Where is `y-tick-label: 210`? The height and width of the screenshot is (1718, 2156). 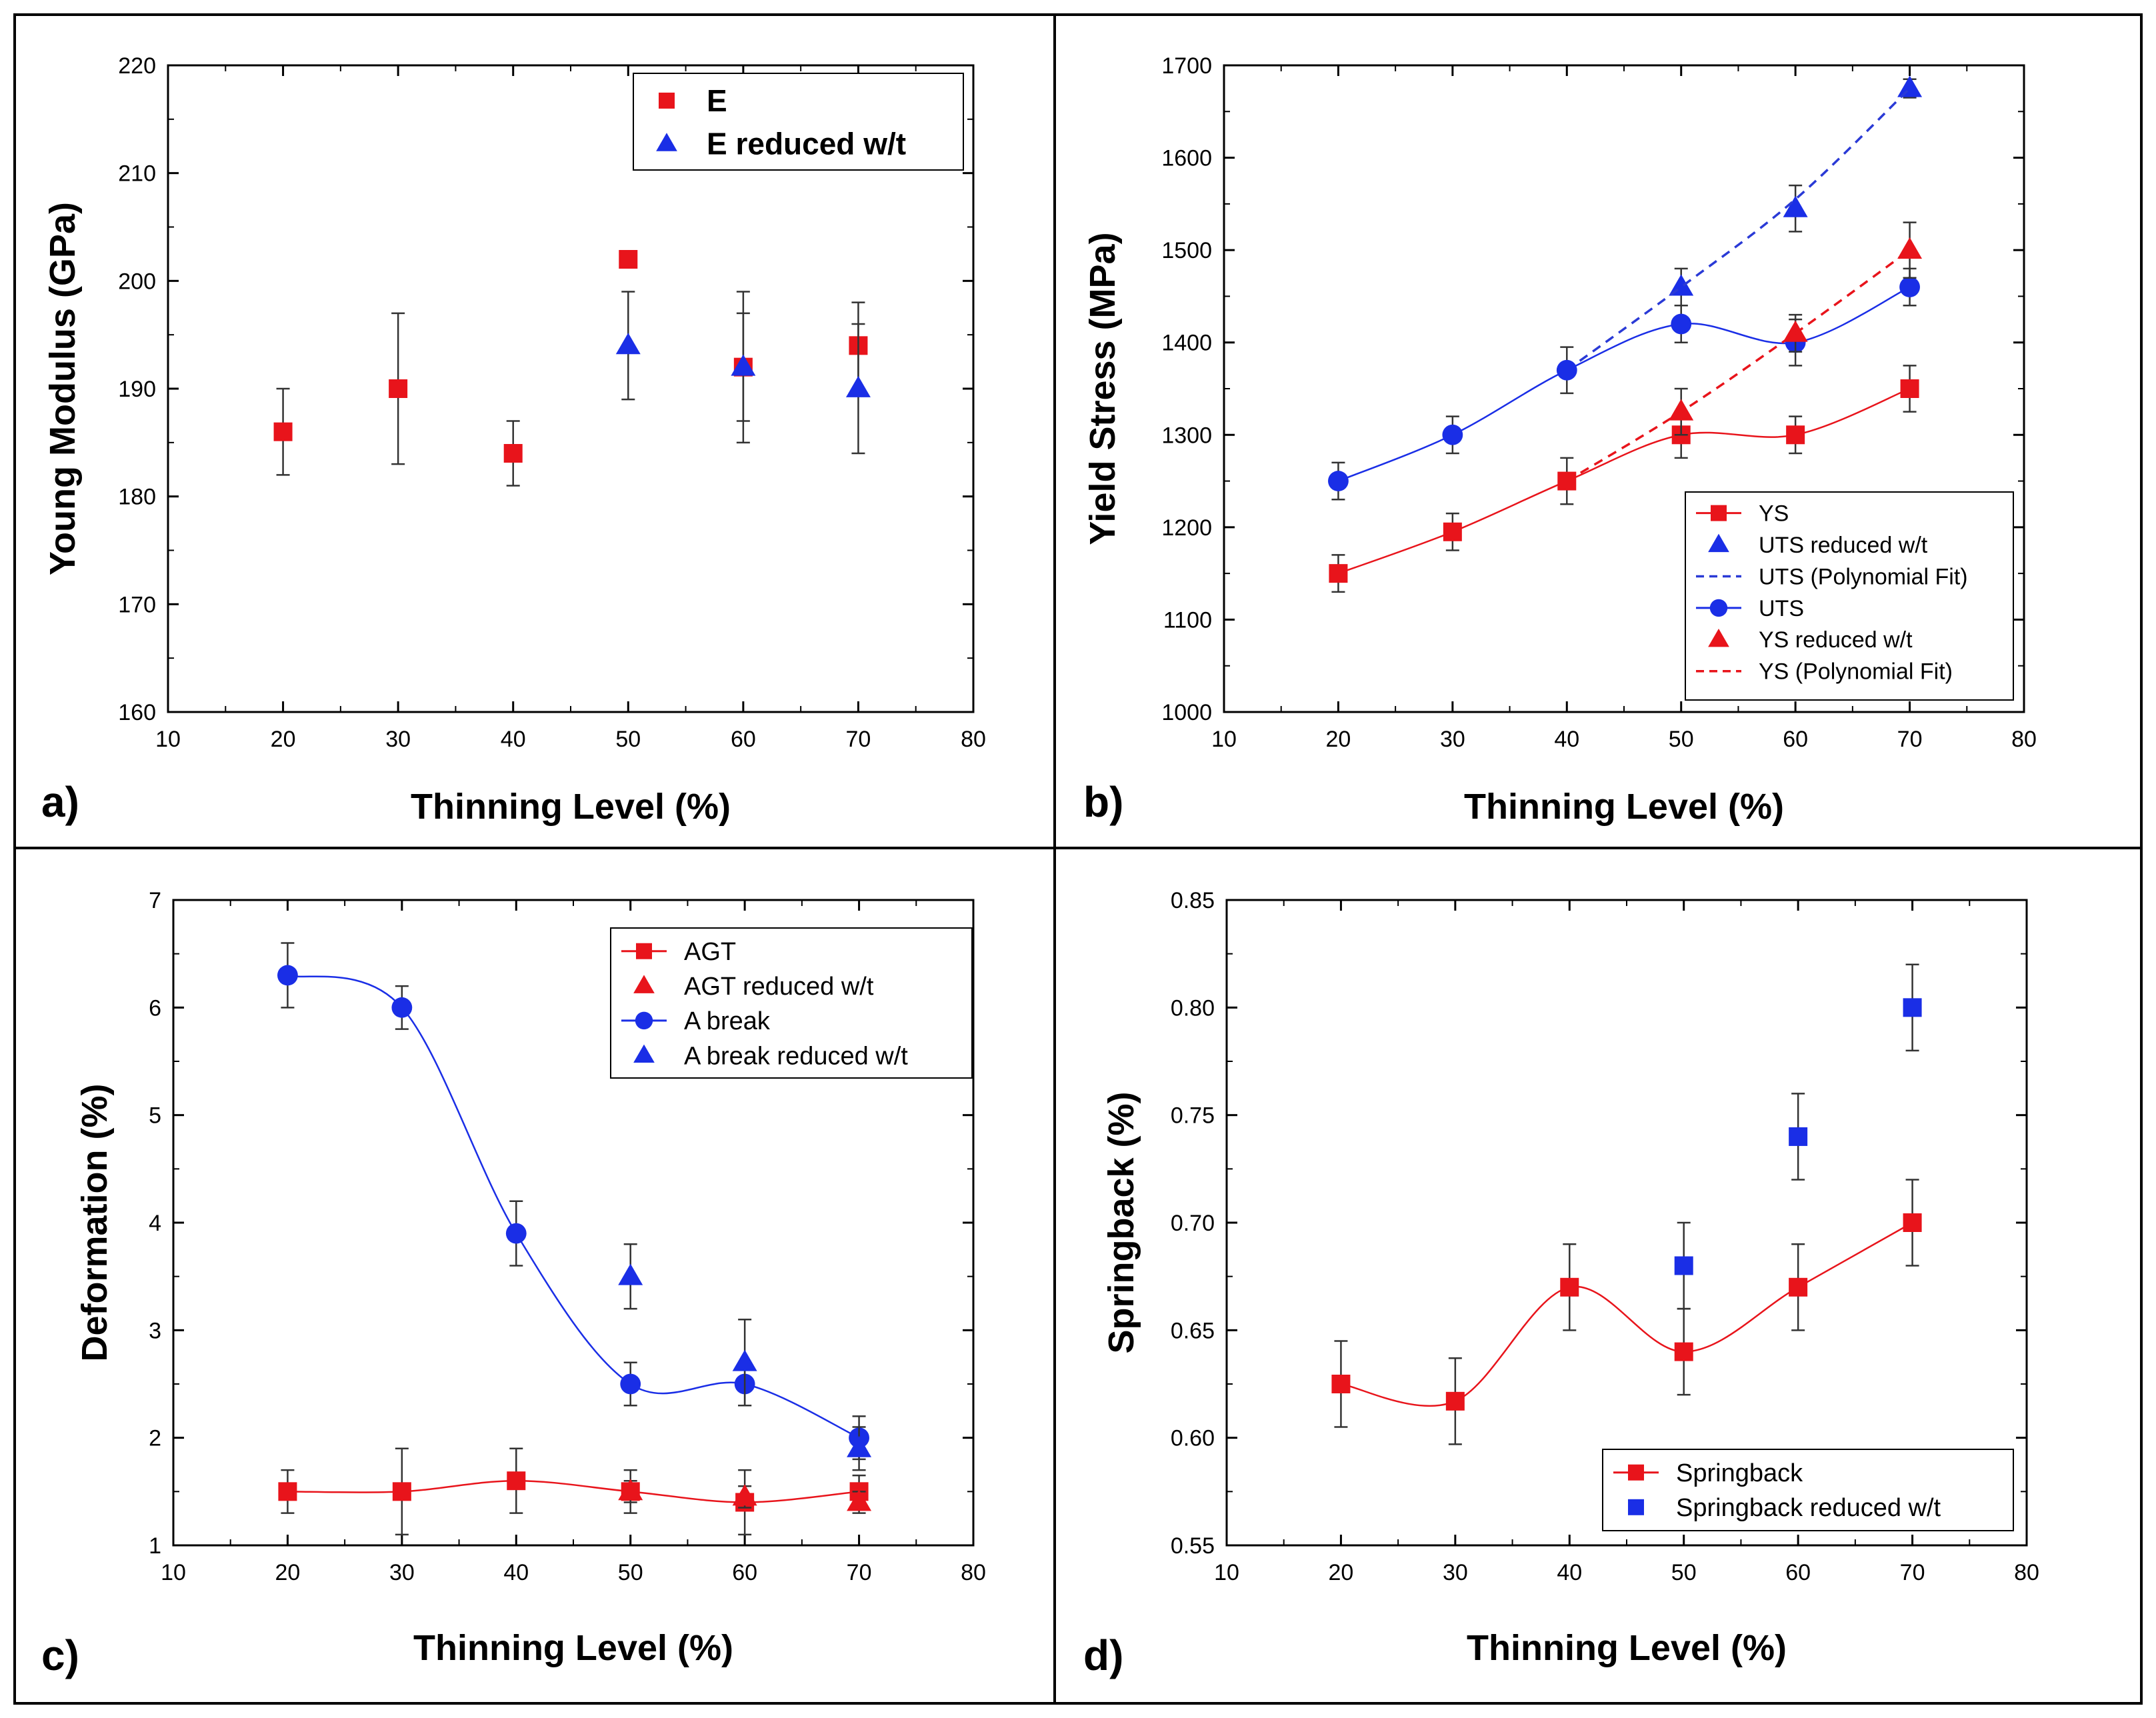
y-tick-label: 210 is located at coordinates (137, 174).